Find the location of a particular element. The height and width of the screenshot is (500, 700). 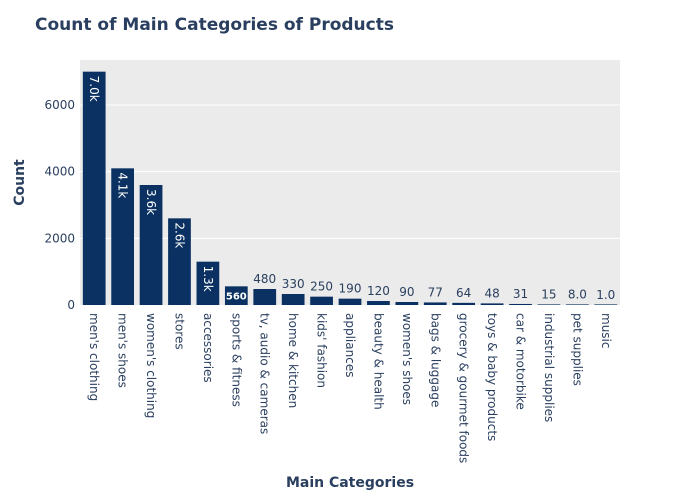

y-tick-label: 0 is located at coordinates (71, 305).